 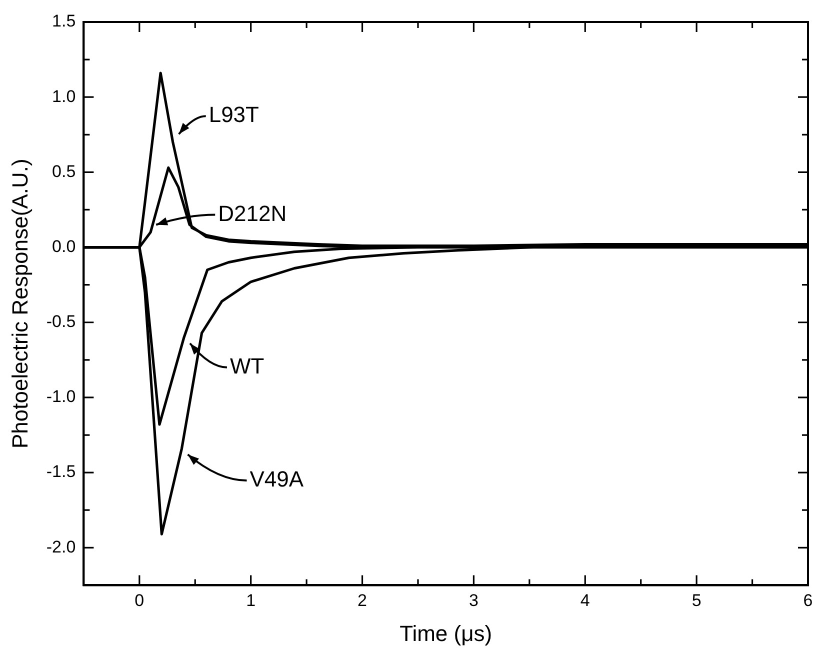 I want to click on x-tick-label: 4, so click(x=585, y=600).